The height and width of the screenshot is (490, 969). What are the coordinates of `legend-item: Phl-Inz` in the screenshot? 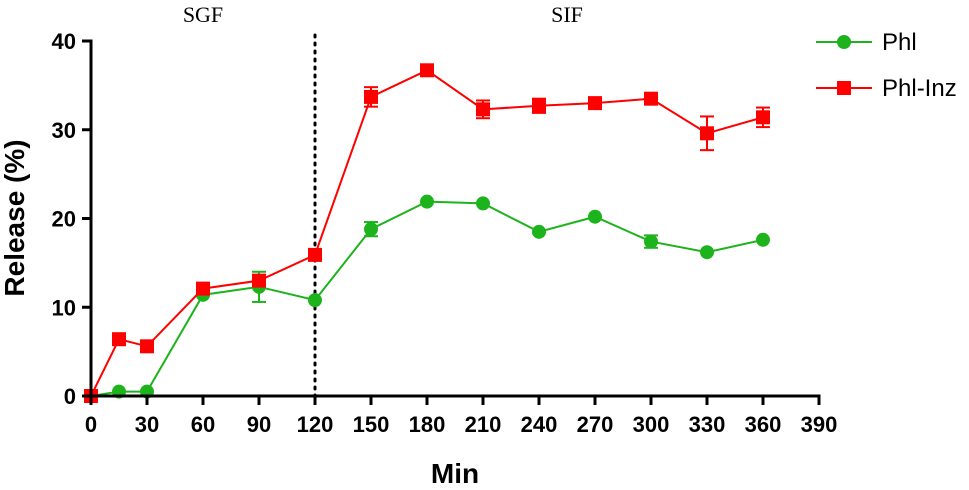 It's located at (886, 88).